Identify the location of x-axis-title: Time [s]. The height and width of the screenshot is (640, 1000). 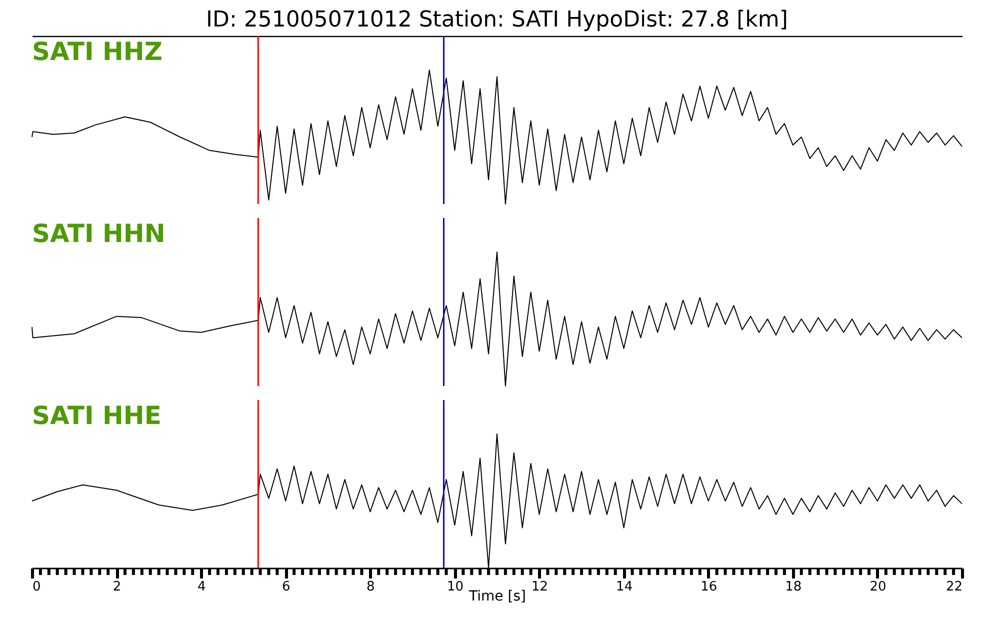
(497, 596).